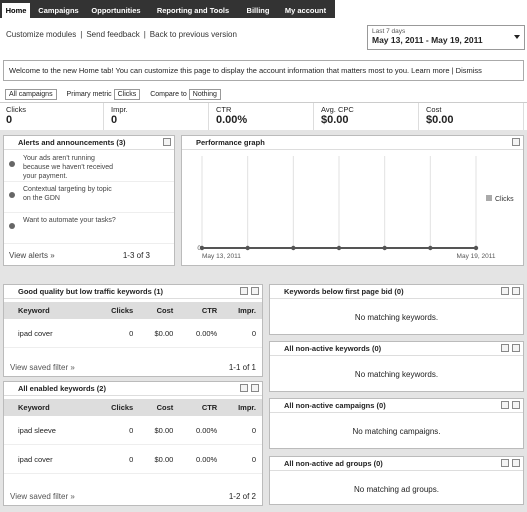  Describe the element at coordinates (136, 255) in the screenshot. I see `pager: 1-3 of 3` at that location.